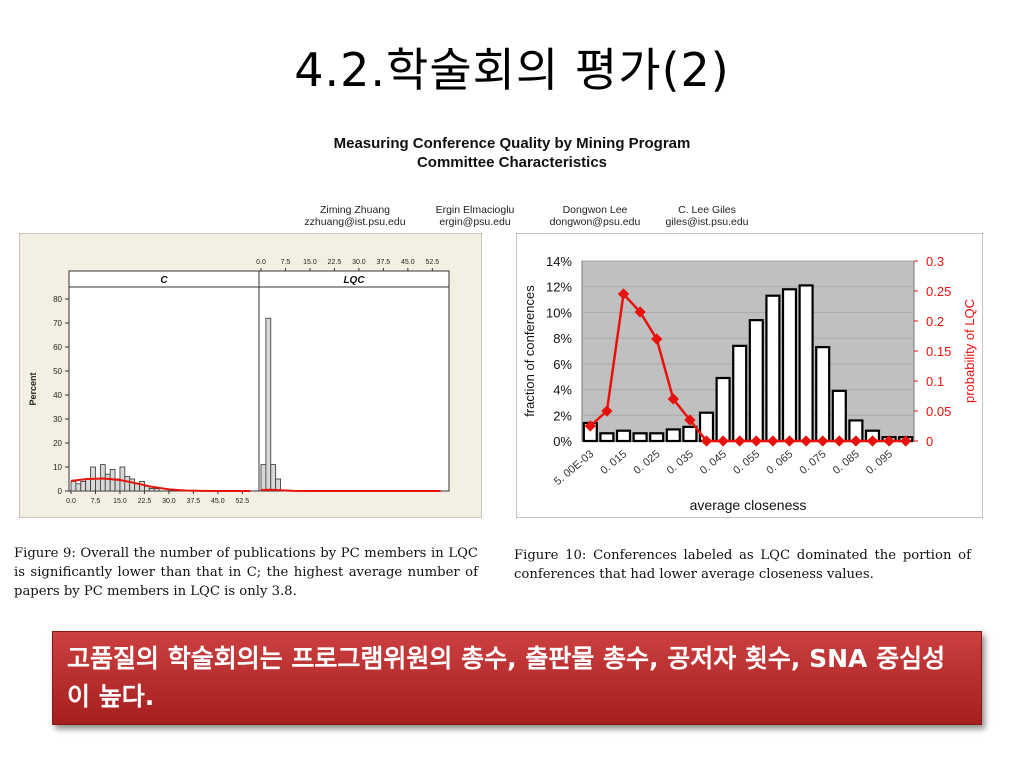 This screenshot has height=768, width=1024. I want to click on y2-tick-label: 0.05, so click(938, 411).